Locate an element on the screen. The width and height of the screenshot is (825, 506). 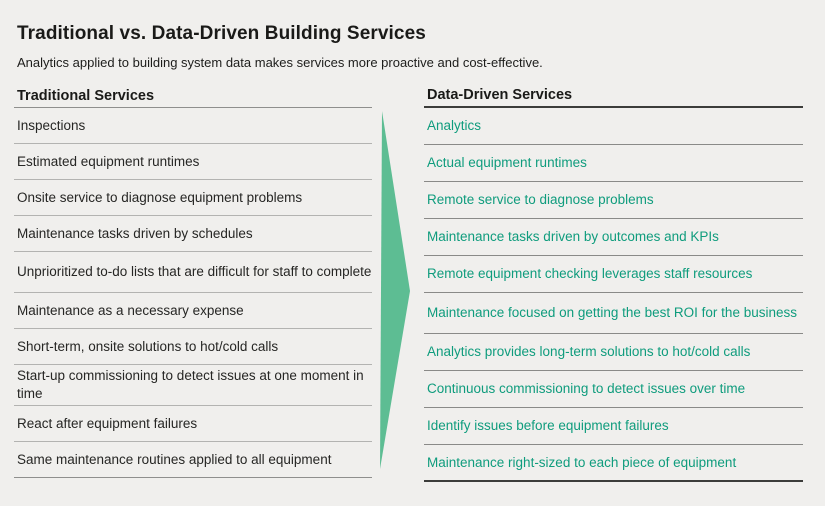
table-row: Analytics is located at coordinates (613, 126).